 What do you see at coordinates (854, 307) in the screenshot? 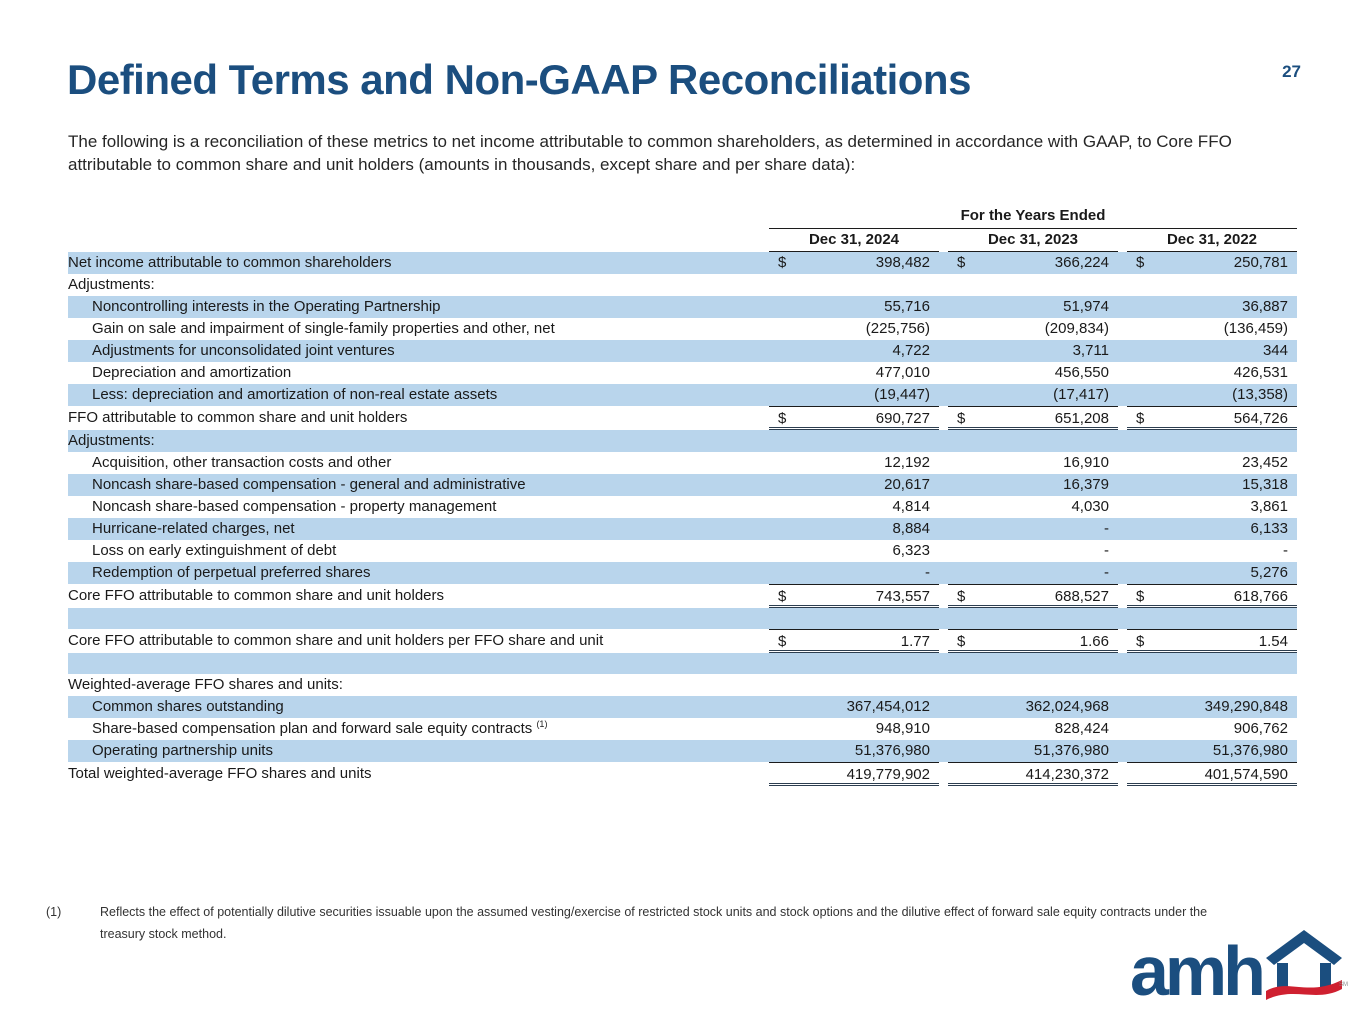
I see `table-cell: 55,716` at bounding box center [854, 307].